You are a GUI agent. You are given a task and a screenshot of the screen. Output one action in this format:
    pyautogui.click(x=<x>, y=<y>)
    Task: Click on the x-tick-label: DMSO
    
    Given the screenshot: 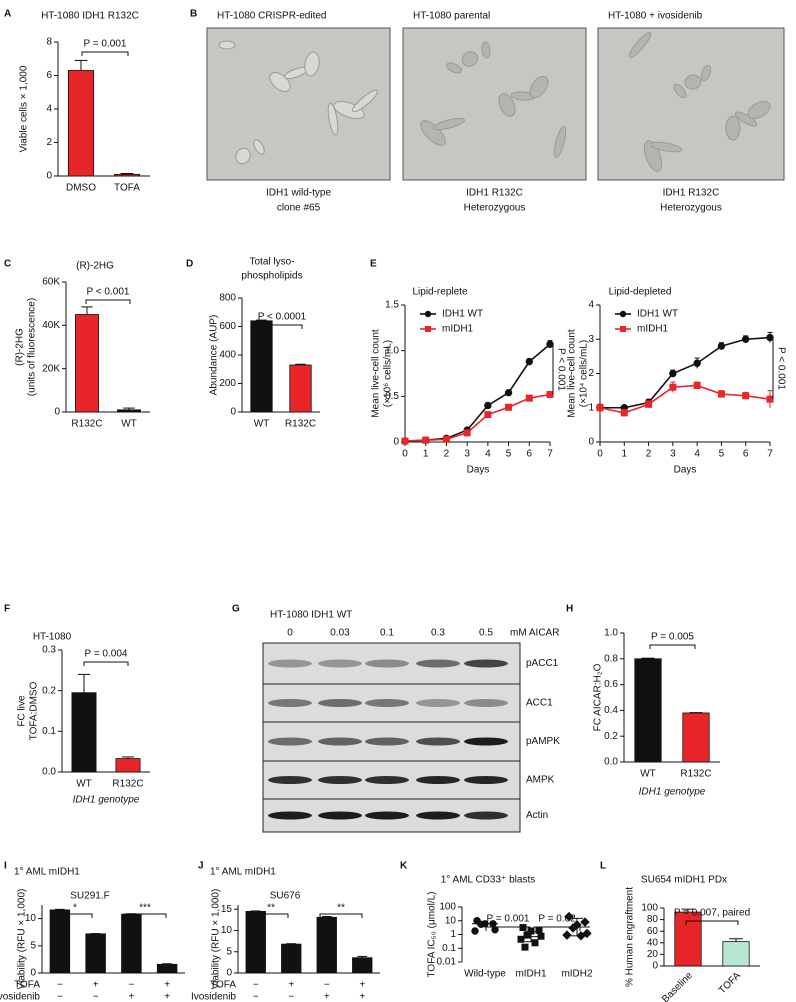 What is the action you would take?
    pyautogui.click(x=81, y=188)
    